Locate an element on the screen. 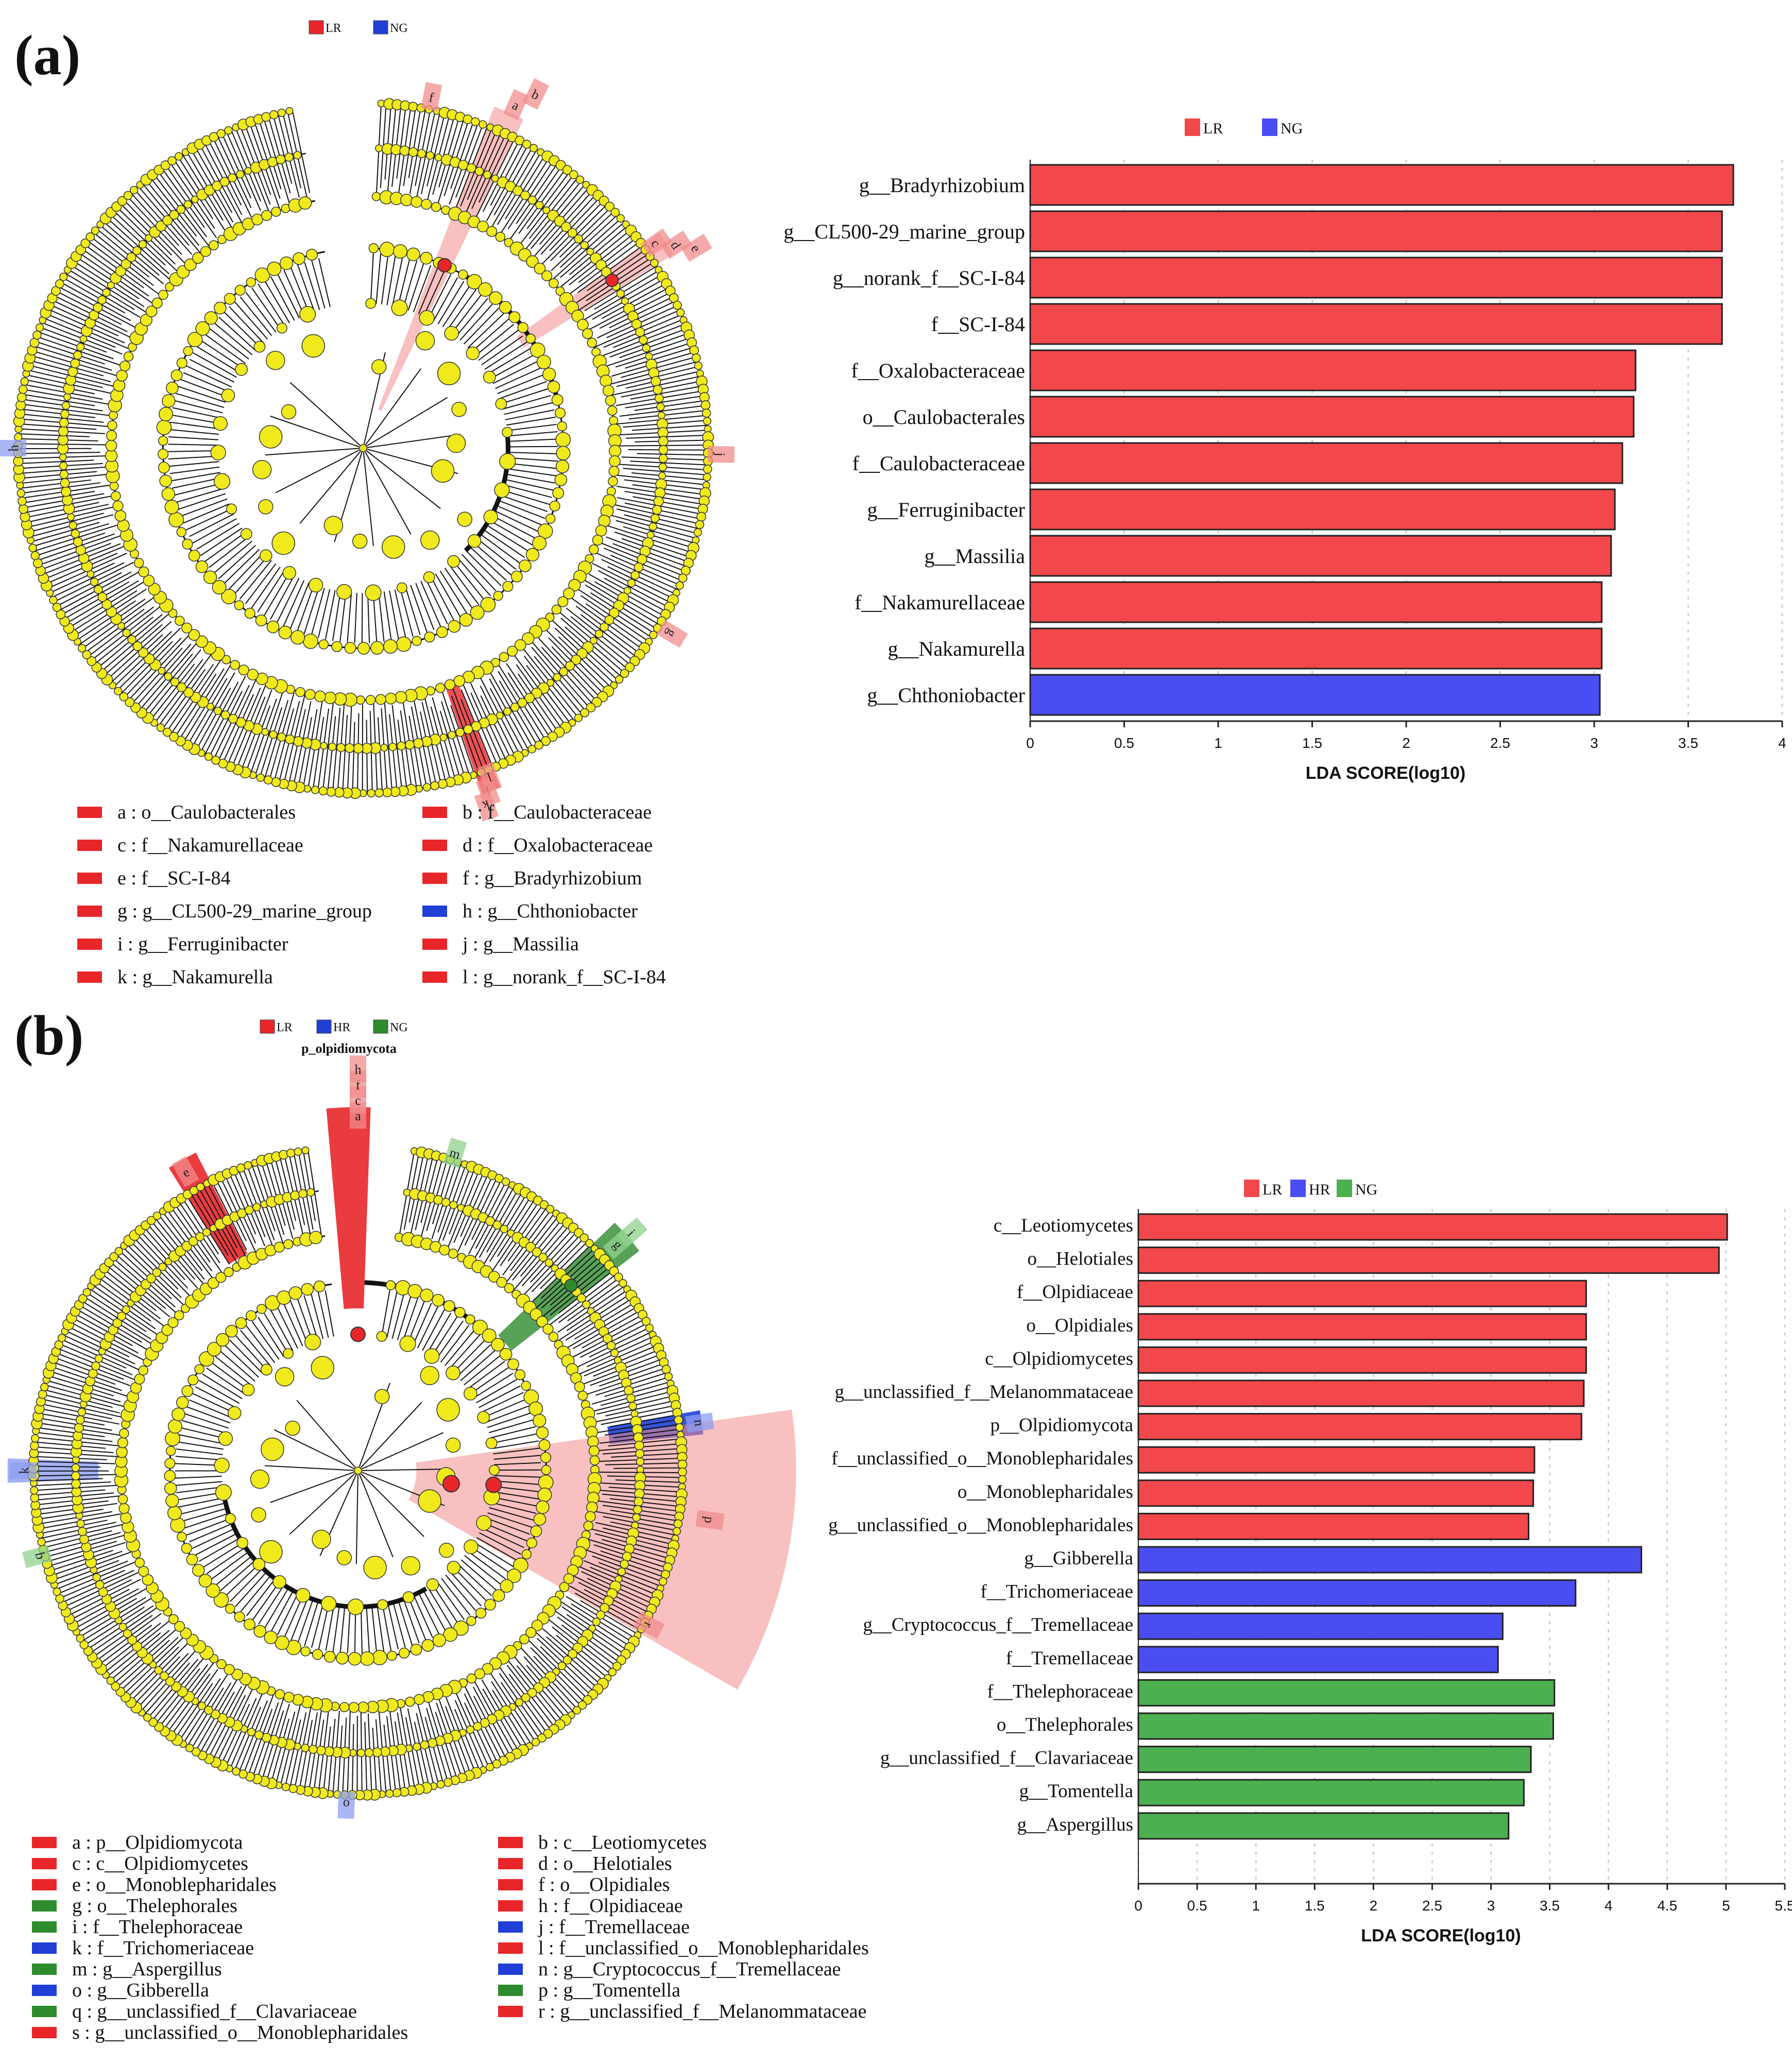 The image size is (1792, 2064). legend-swatch-lr is located at coordinates (1192, 127).